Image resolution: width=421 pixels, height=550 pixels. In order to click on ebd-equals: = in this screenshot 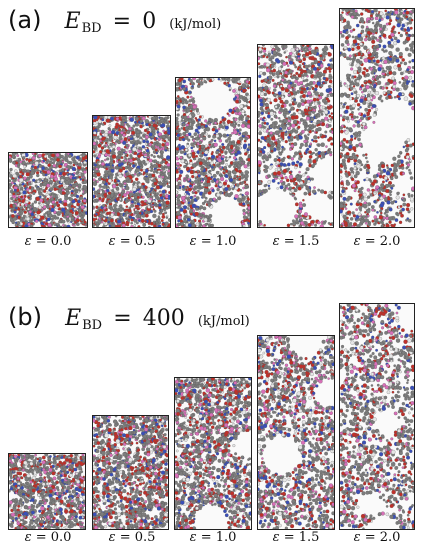, I will do `click(122, 21)`.